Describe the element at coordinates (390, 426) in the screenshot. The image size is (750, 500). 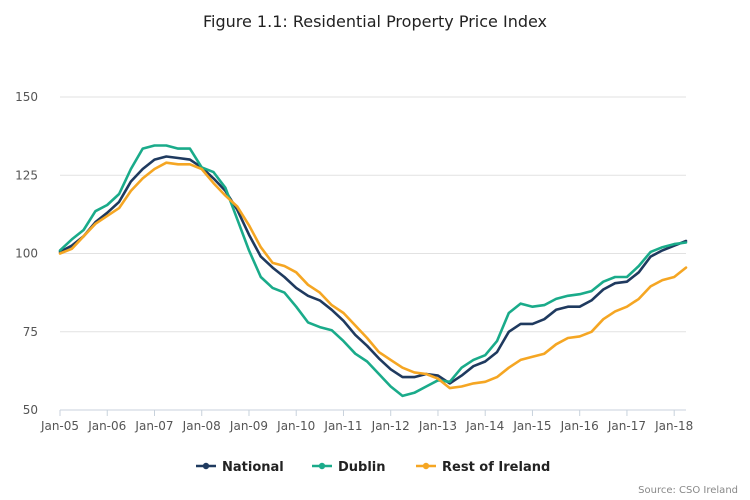
I see `x-tick-label-jan-12: Jan-12` at that location.